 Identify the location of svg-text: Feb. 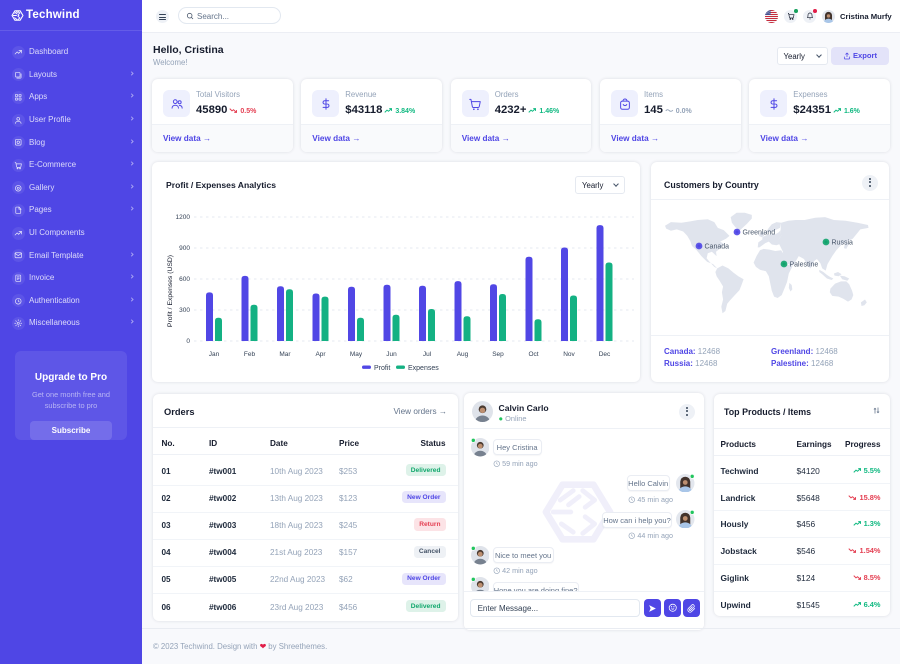
(250, 354).